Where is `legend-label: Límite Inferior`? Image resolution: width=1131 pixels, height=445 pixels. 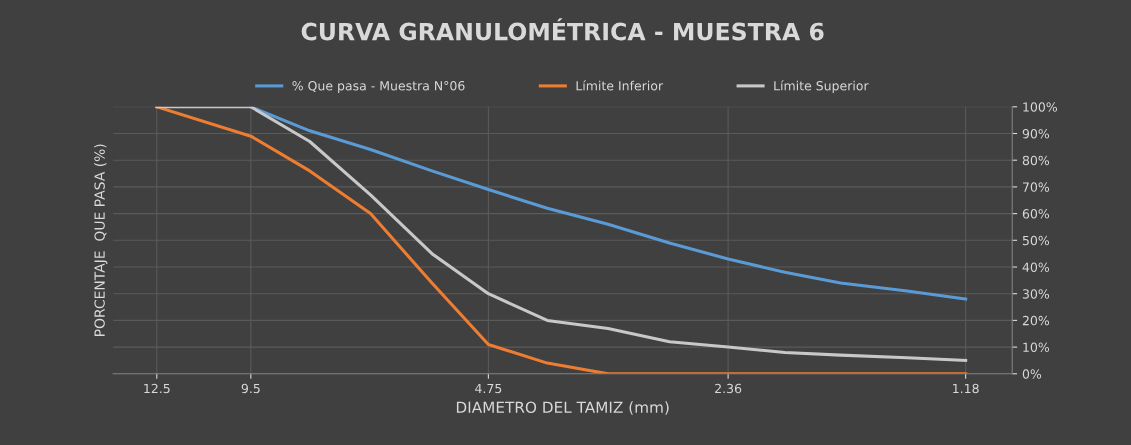
legend-label: Límite Inferior is located at coordinates (620, 85).